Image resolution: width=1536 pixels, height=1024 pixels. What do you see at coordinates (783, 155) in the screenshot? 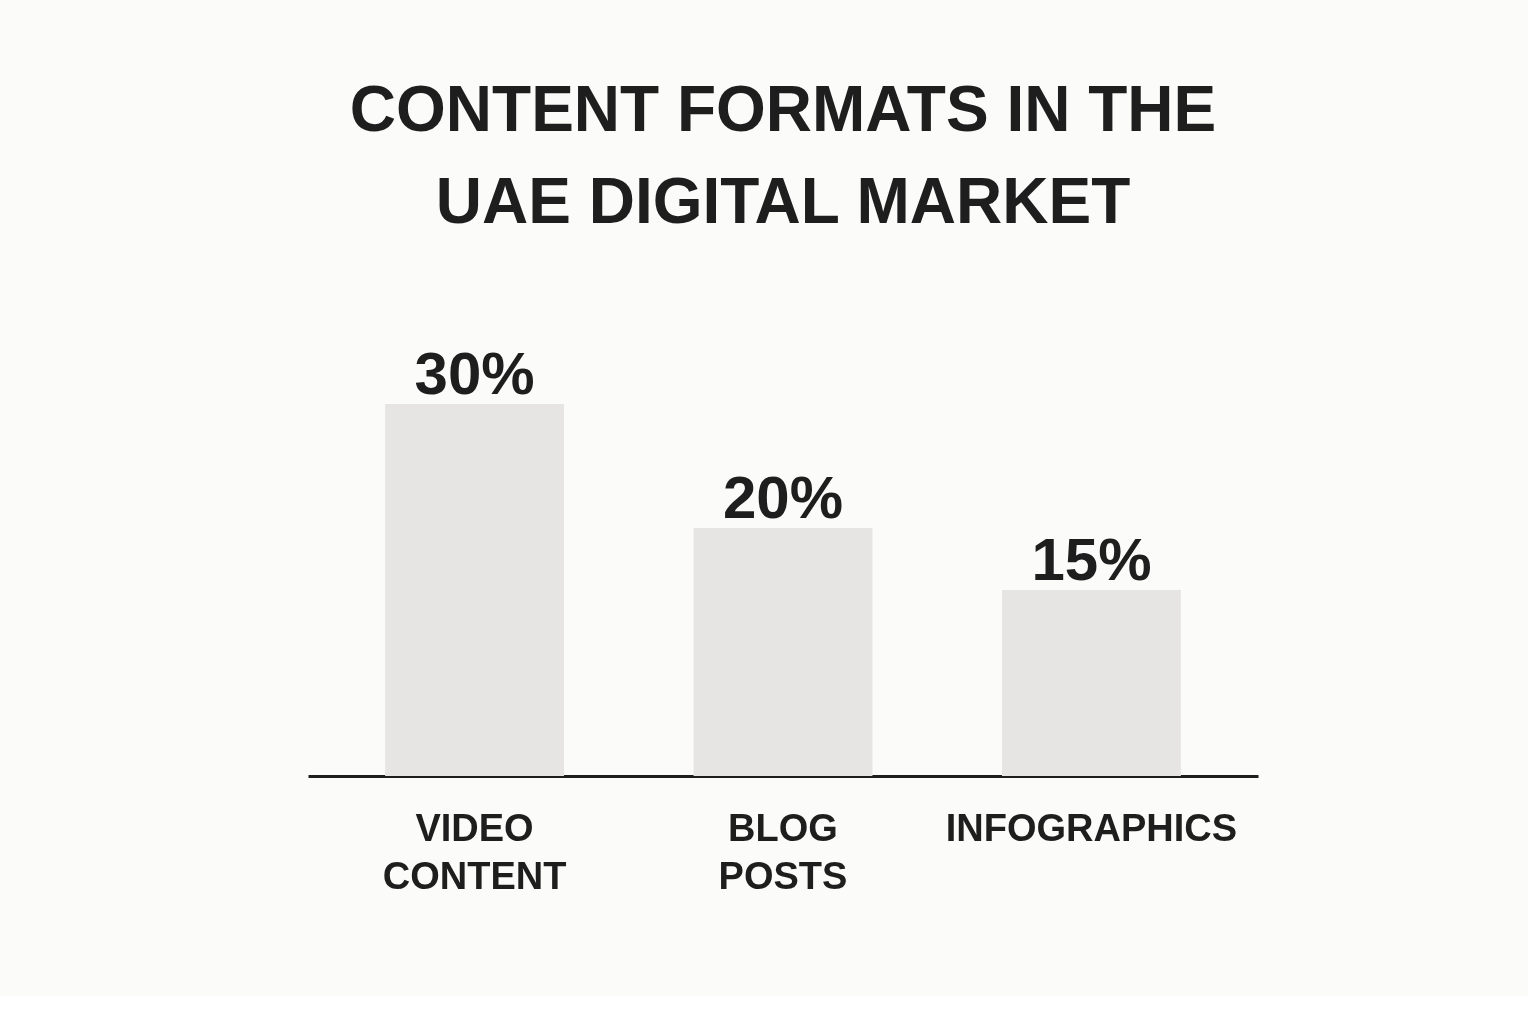
I see `chart-title: CONTENT FORMATS IN THE UAE DIGITAL MARKET` at bounding box center [783, 155].